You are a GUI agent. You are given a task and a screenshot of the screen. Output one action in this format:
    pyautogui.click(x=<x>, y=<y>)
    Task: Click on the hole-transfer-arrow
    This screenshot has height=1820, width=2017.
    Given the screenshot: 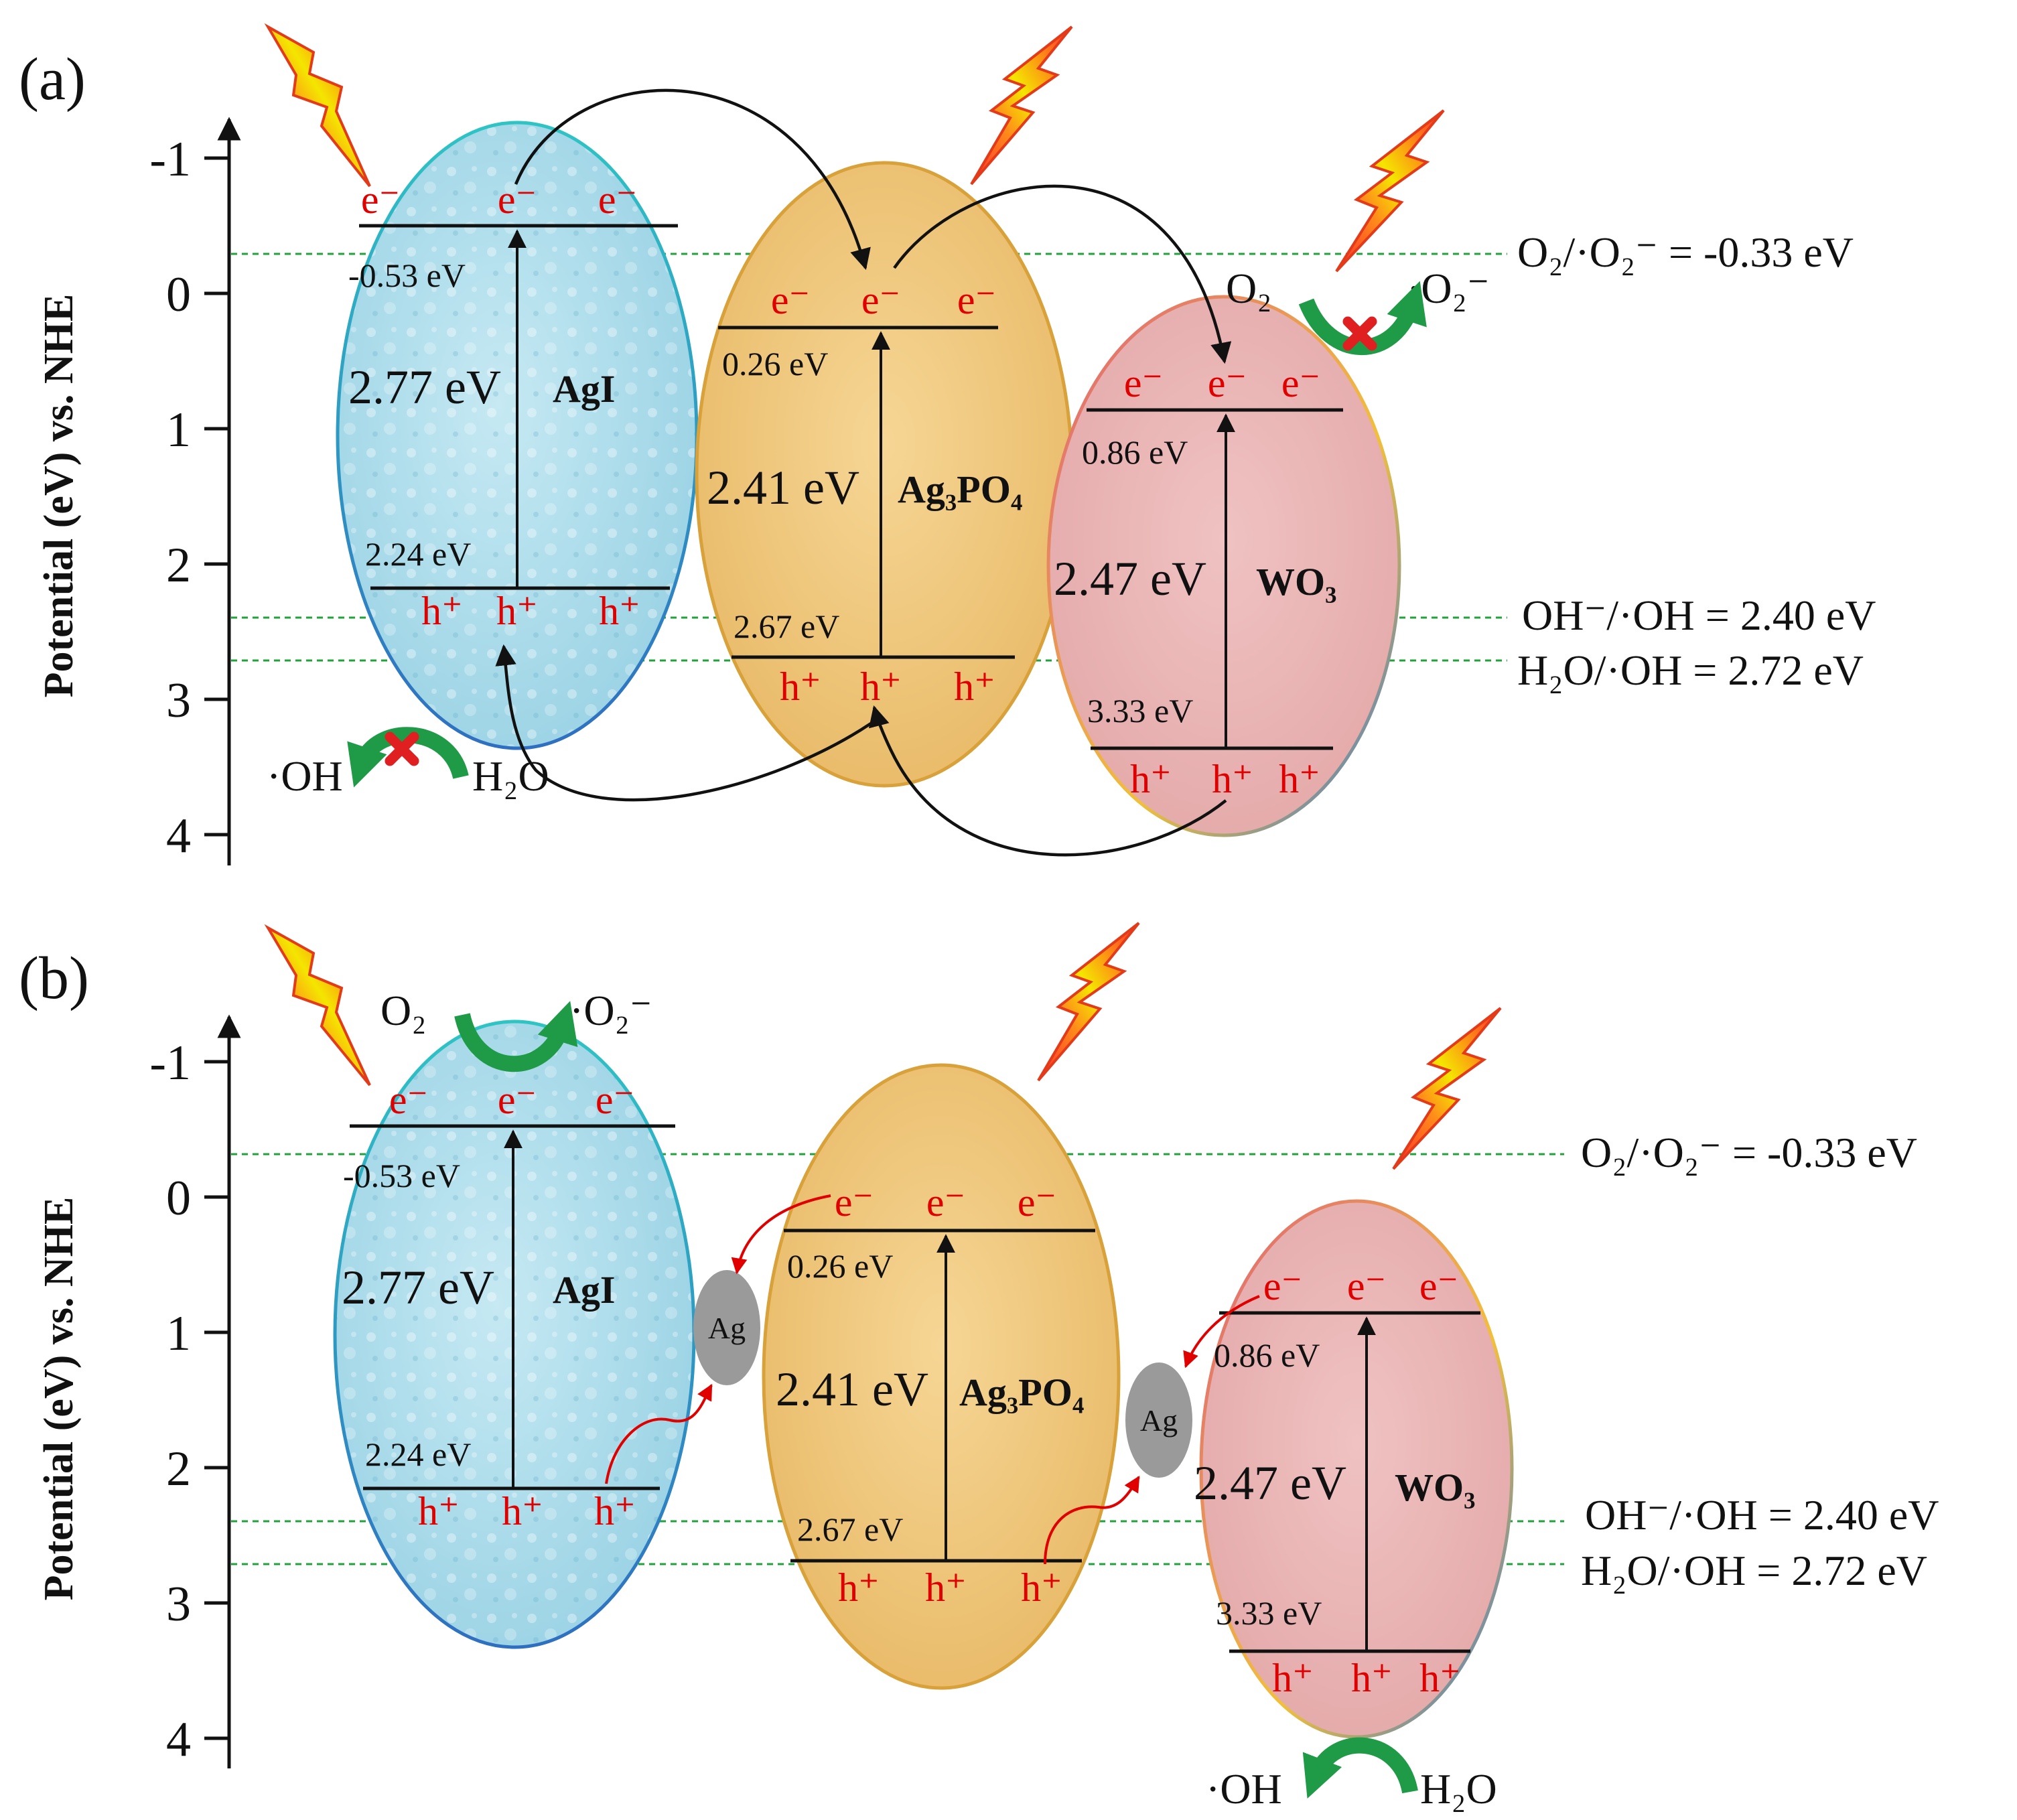 What is the action you would take?
    pyautogui.click(x=1048, y=781)
    